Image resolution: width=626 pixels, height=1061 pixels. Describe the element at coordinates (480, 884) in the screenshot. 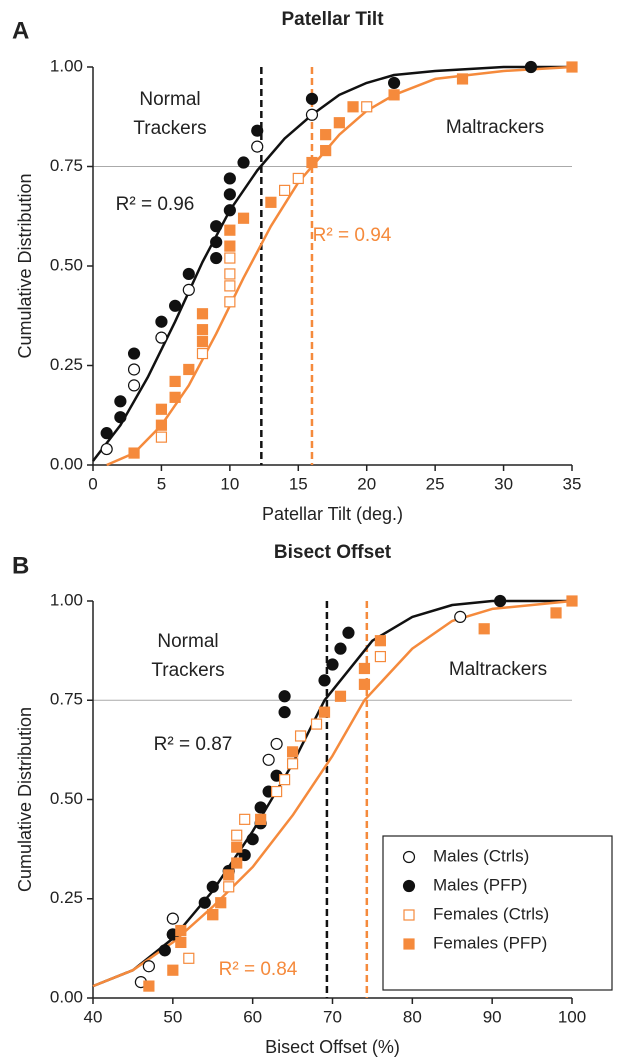

I see `legend-label: Males (PFP)` at that location.